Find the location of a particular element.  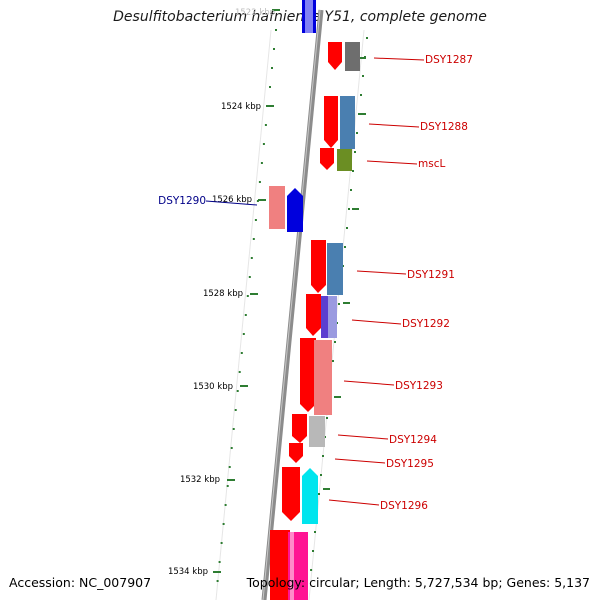

gene-block-dsy1291 is located at coordinates (335, 269).